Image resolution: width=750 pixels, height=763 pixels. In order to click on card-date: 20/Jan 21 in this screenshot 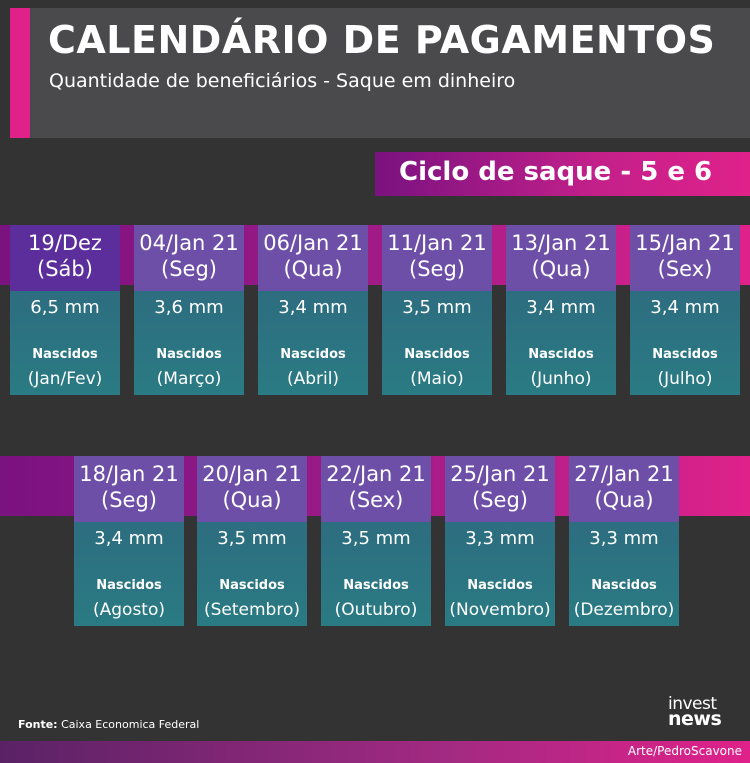, I will do `click(252, 474)`.